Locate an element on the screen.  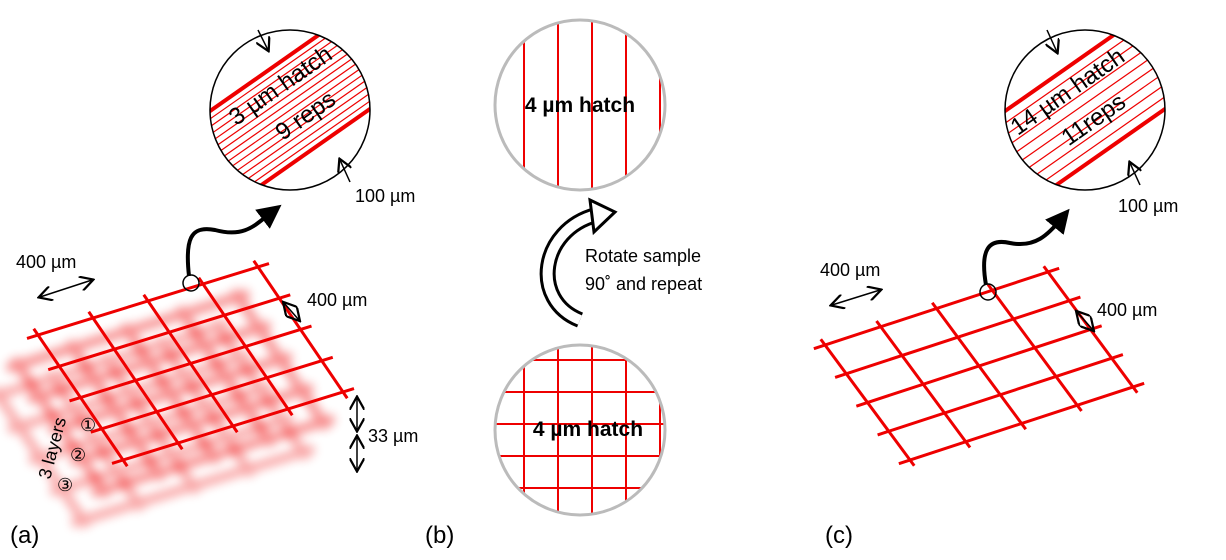
panel-label: (a) is located at coordinates (24, 535).